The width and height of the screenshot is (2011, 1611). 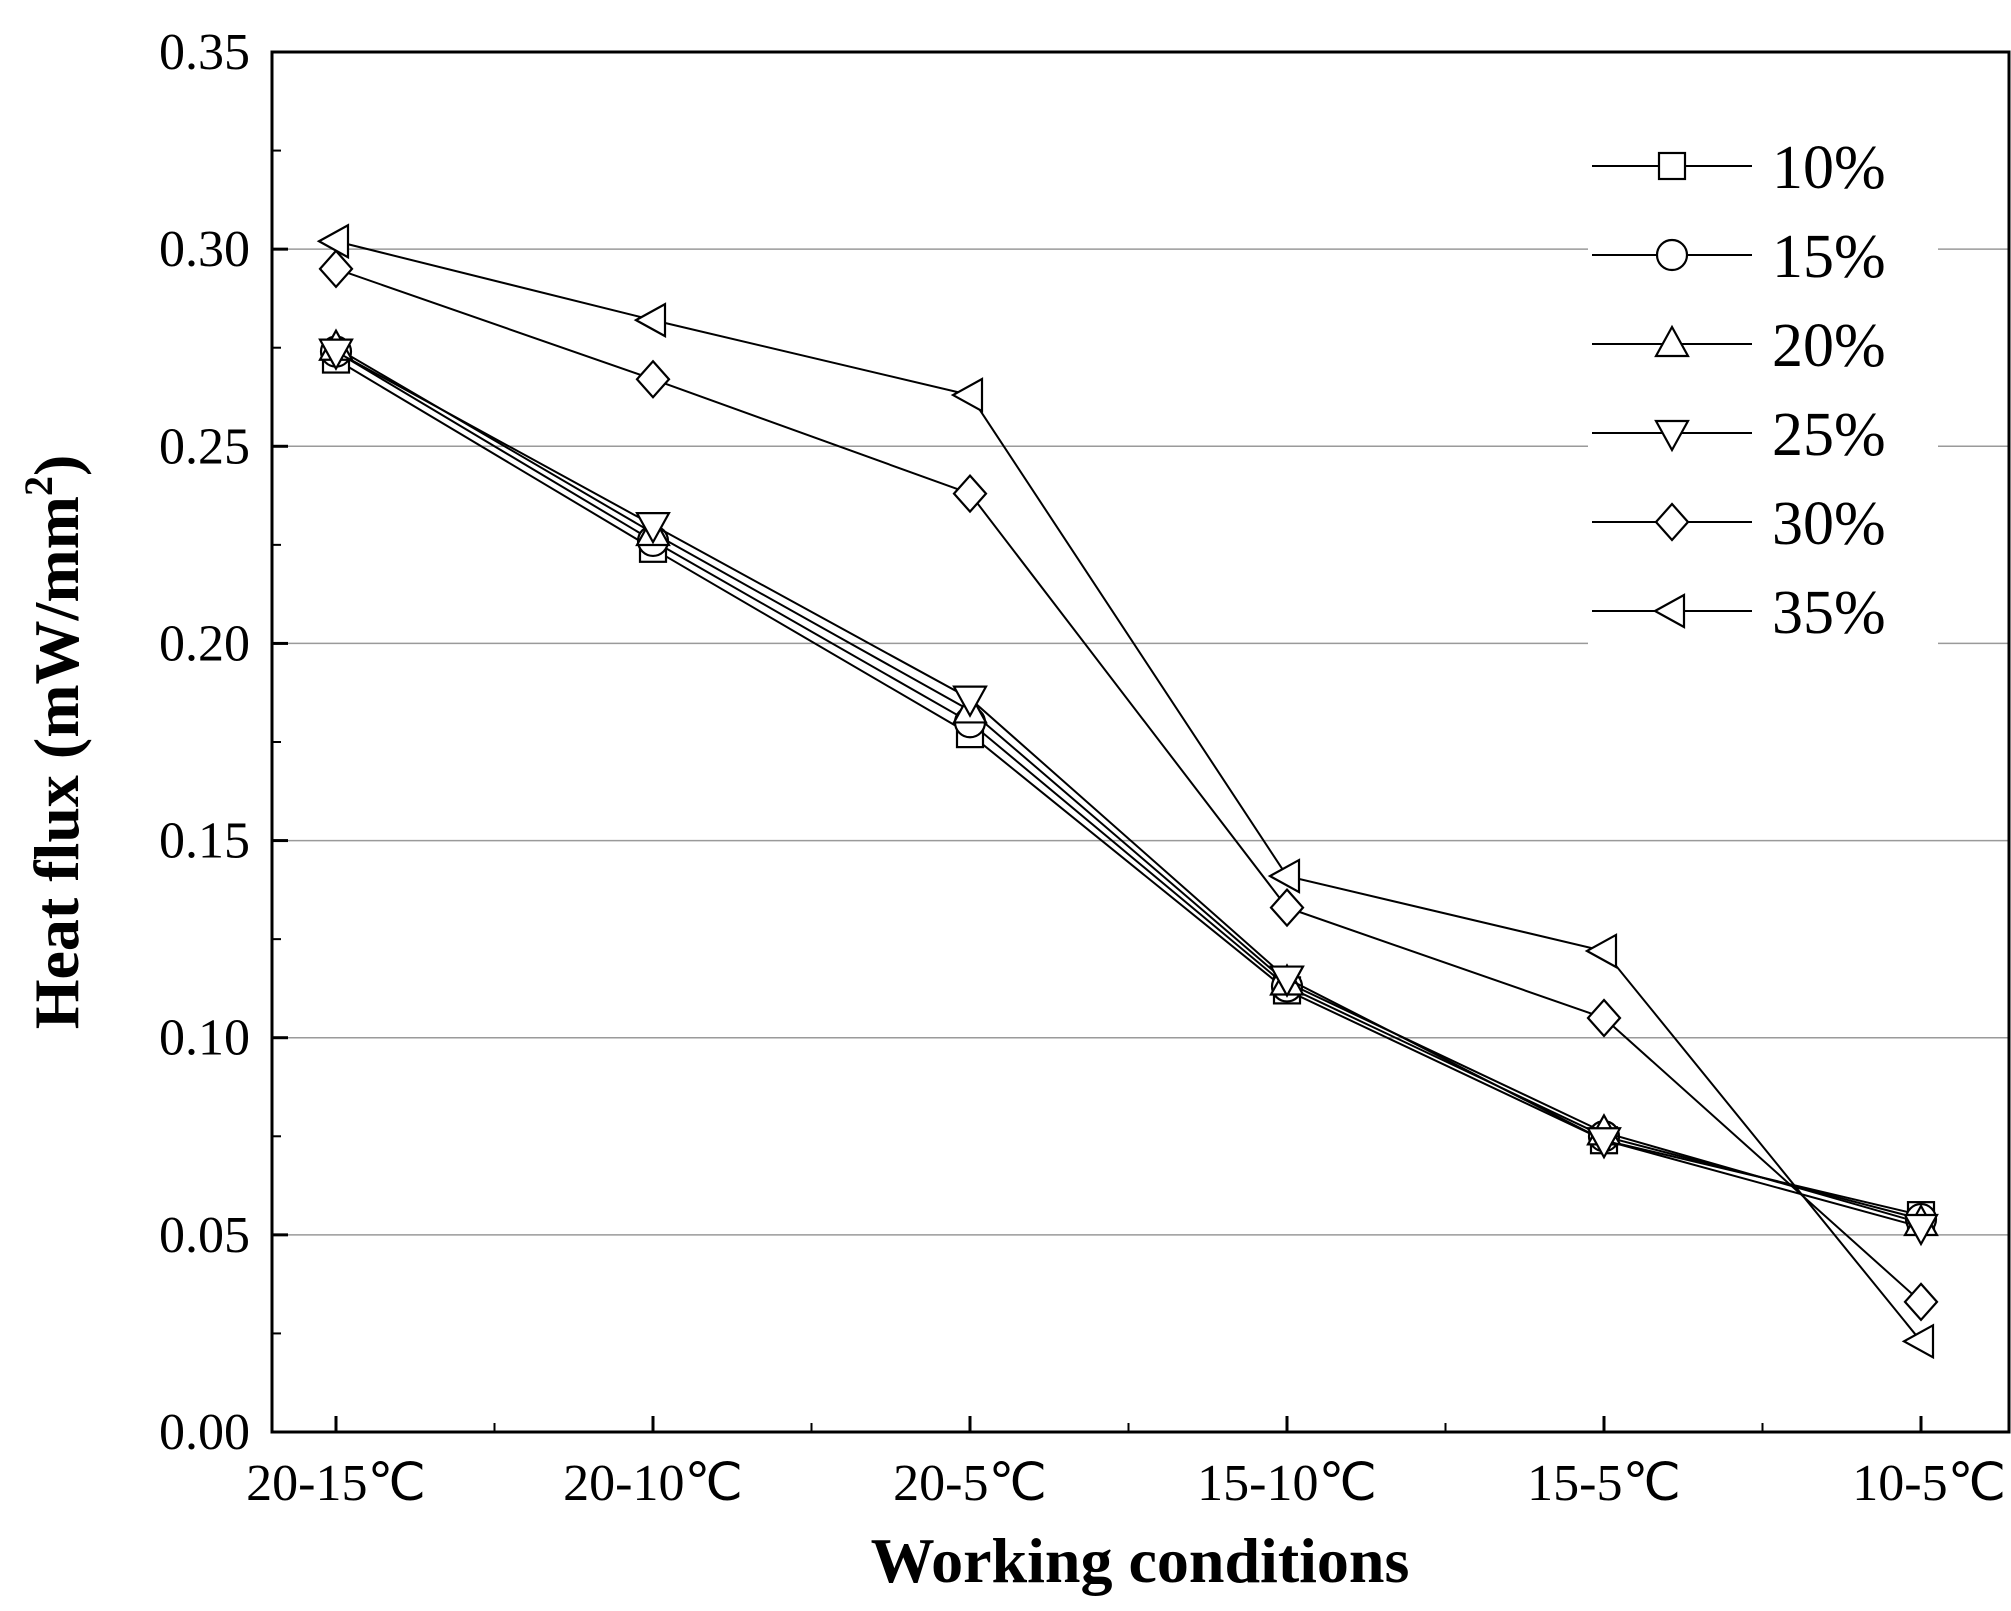 What do you see at coordinates (1763, 344) in the screenshot?
I see `legend-item: 20%` at bounding box center [1763, 344].